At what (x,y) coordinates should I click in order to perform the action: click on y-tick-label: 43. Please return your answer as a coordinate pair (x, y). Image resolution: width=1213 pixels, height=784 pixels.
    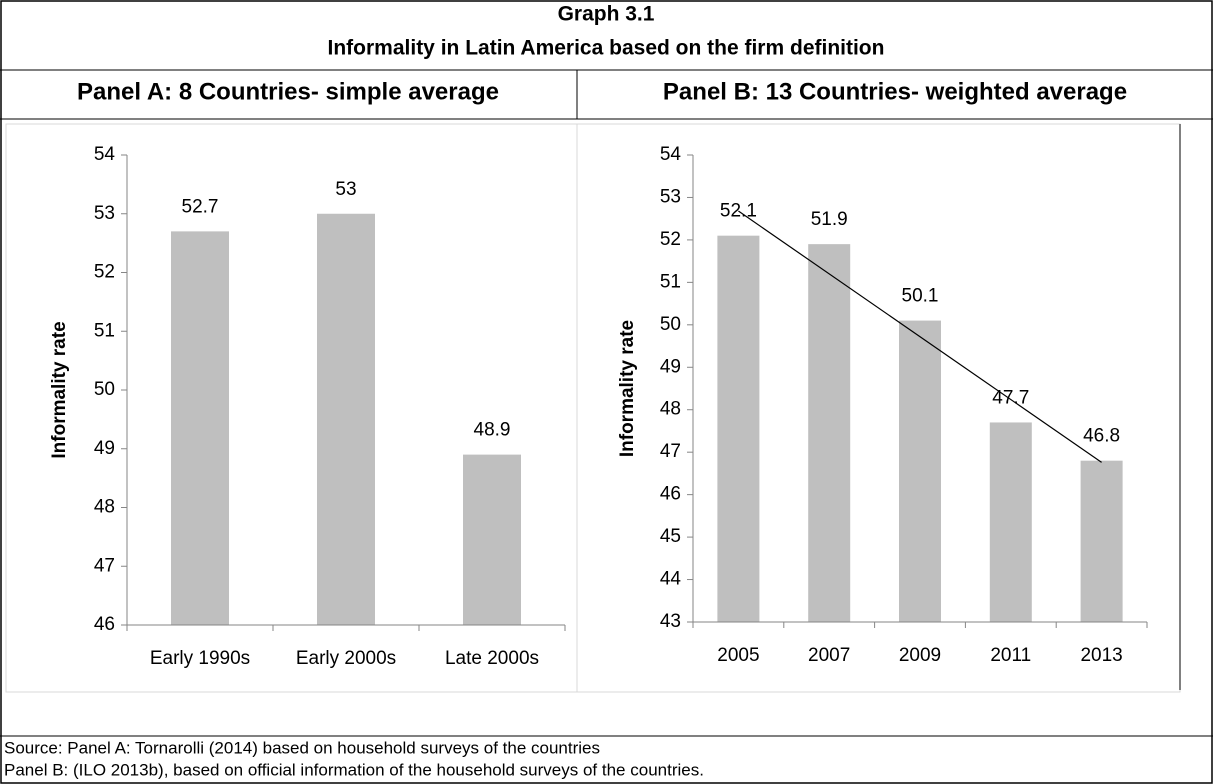
    Looking at the image, I should click on (670, 621).